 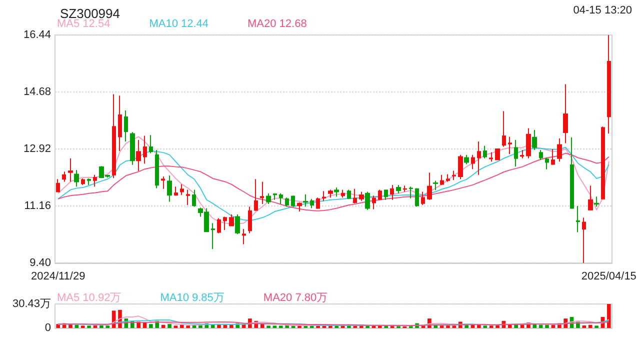 What do you see at coordinates (37, 206) in the screenshot?
I see `y-tick-label: 11.16` at bounding box center [37, 206].